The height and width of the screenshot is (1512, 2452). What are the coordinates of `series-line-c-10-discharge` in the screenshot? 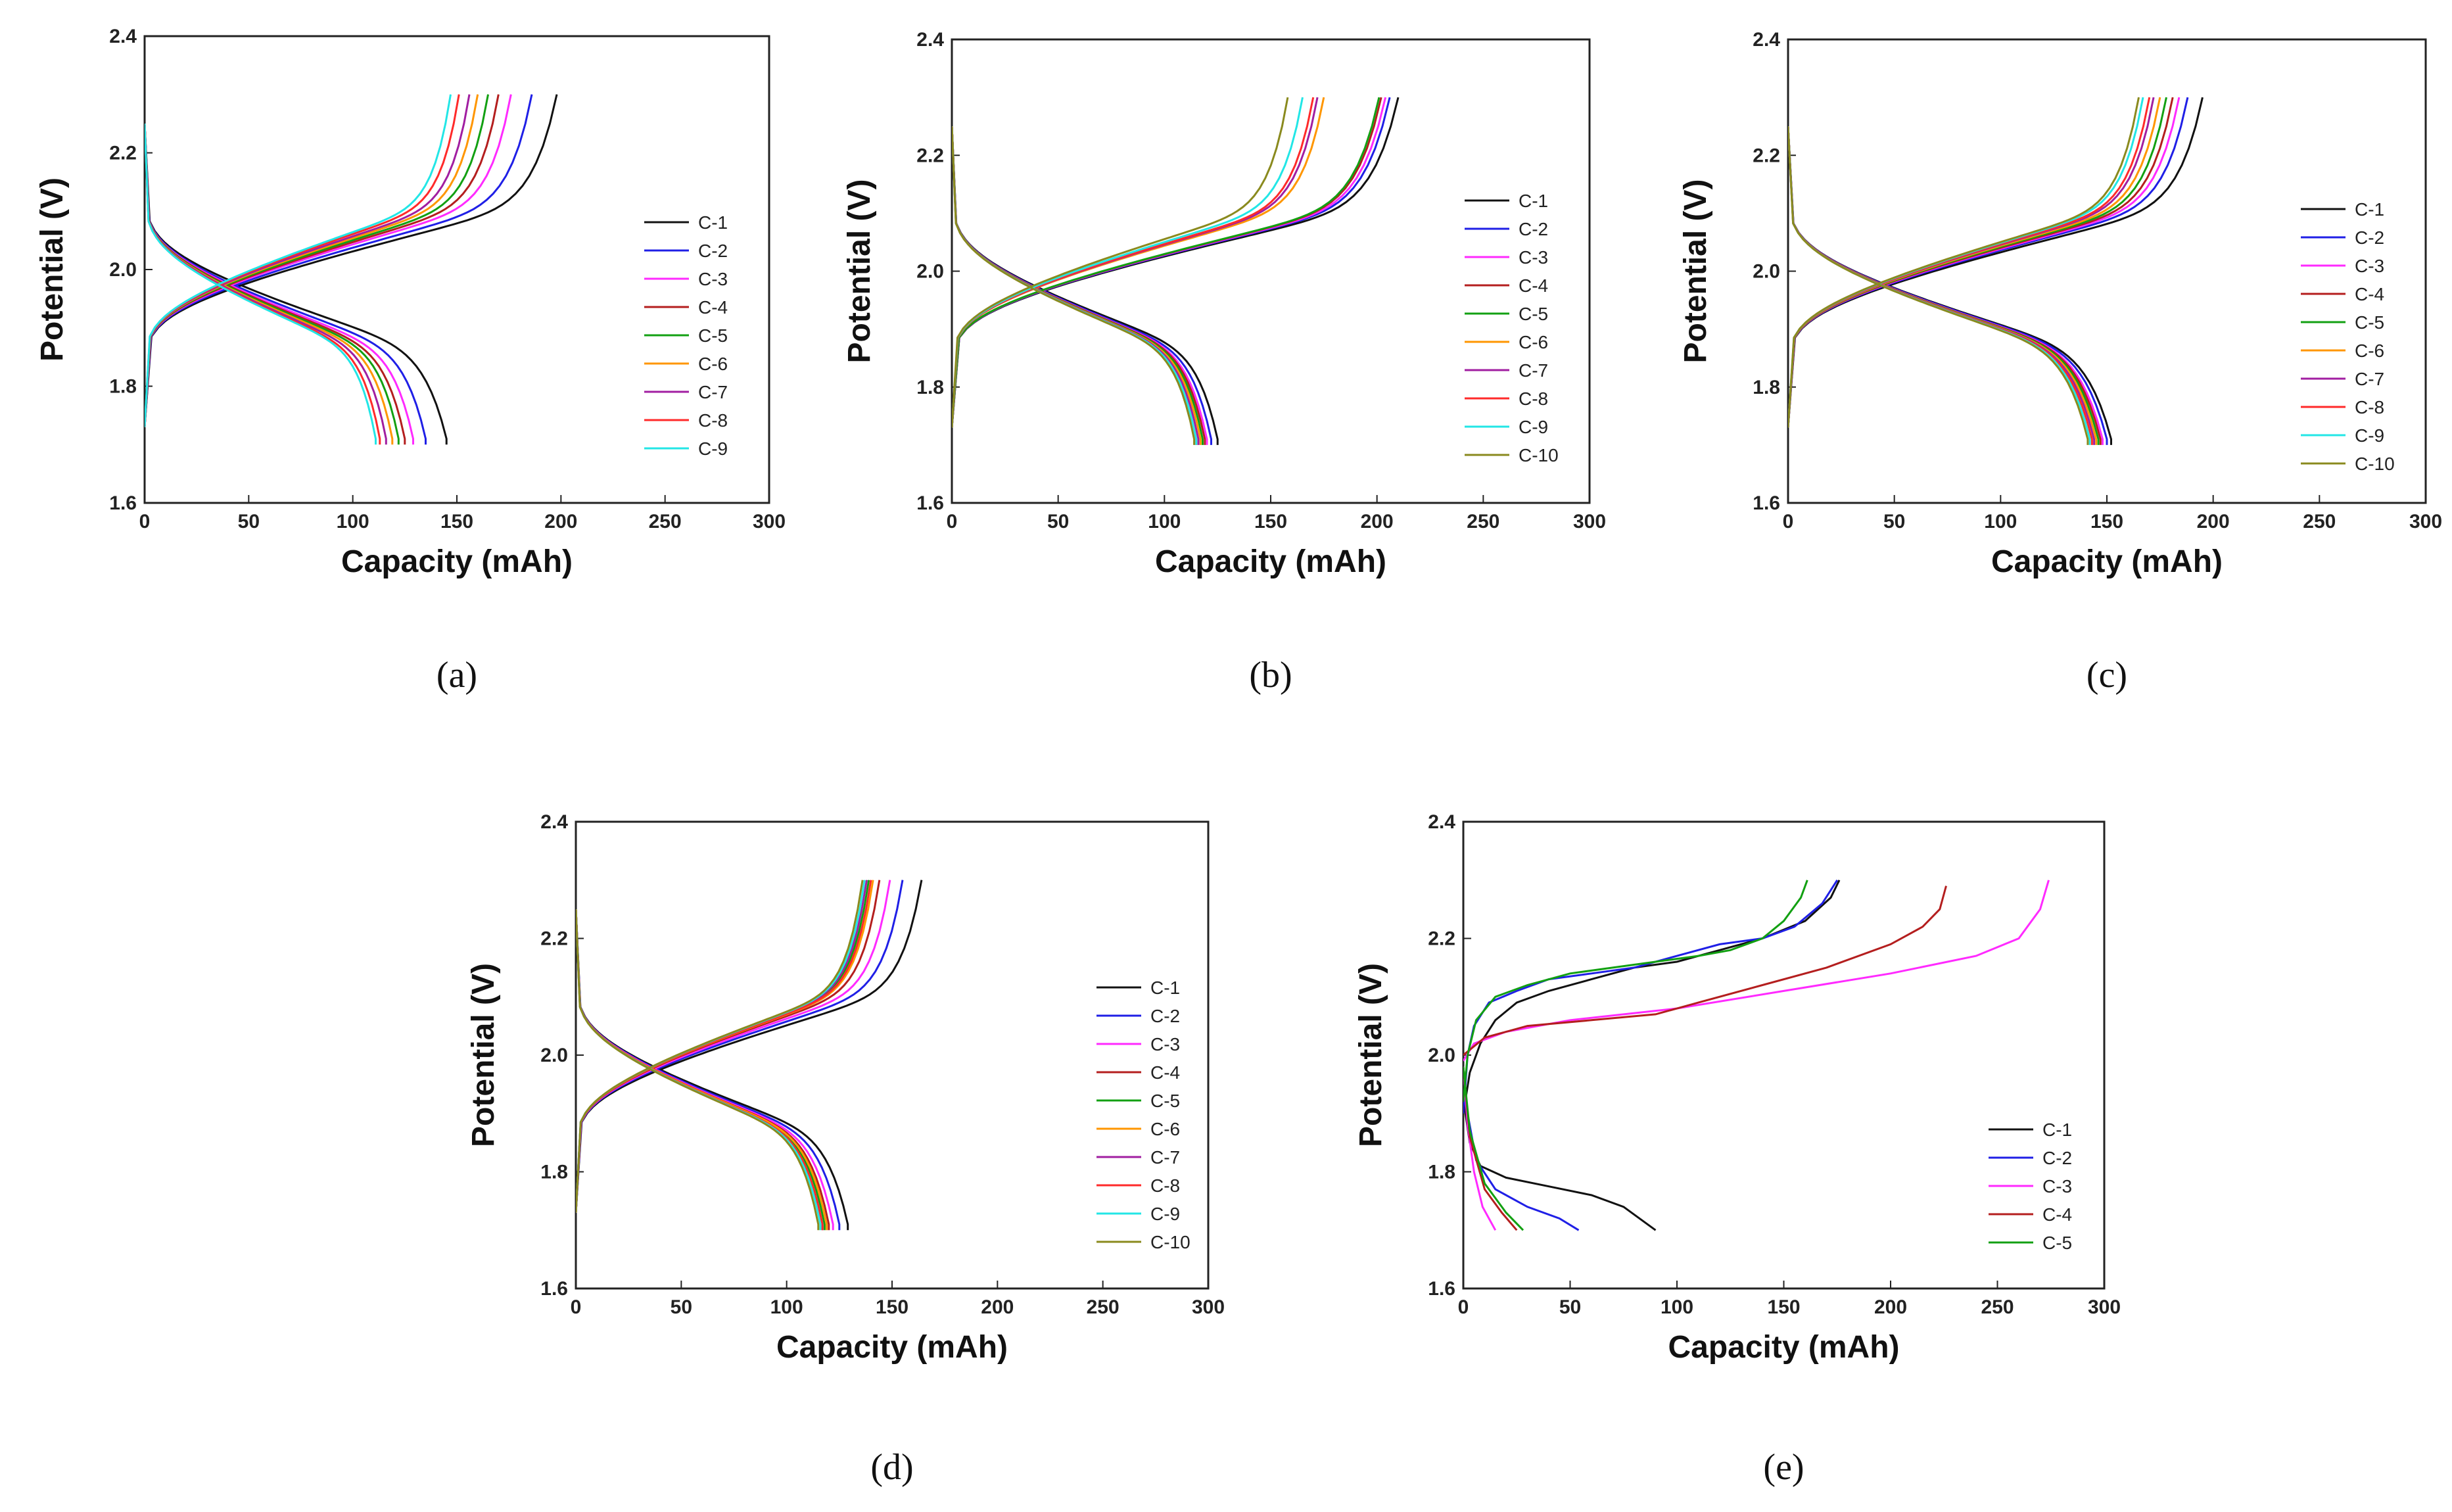 It's located at (698, 1070).